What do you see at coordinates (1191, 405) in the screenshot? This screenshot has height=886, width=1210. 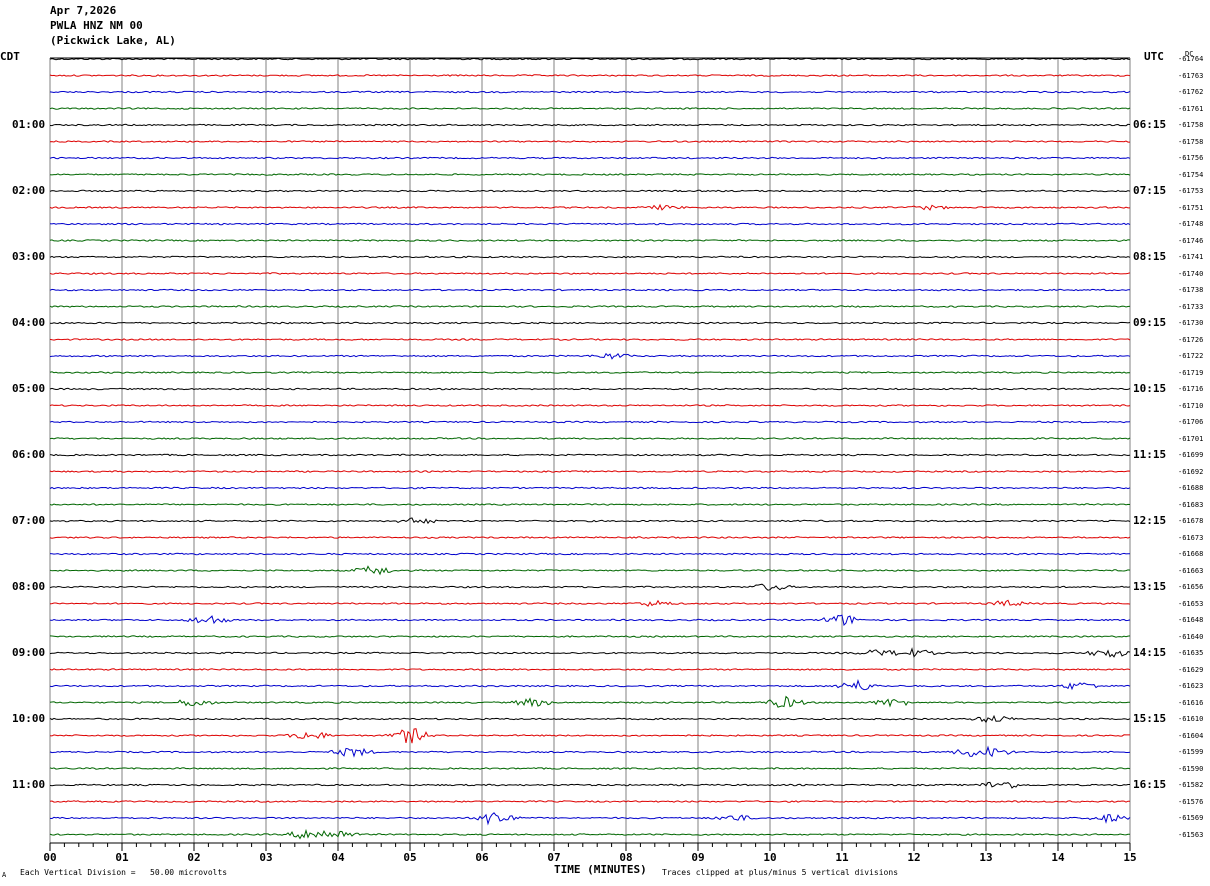 I see `dc-offset-label: -61710` at bounding box center [1191, 405].